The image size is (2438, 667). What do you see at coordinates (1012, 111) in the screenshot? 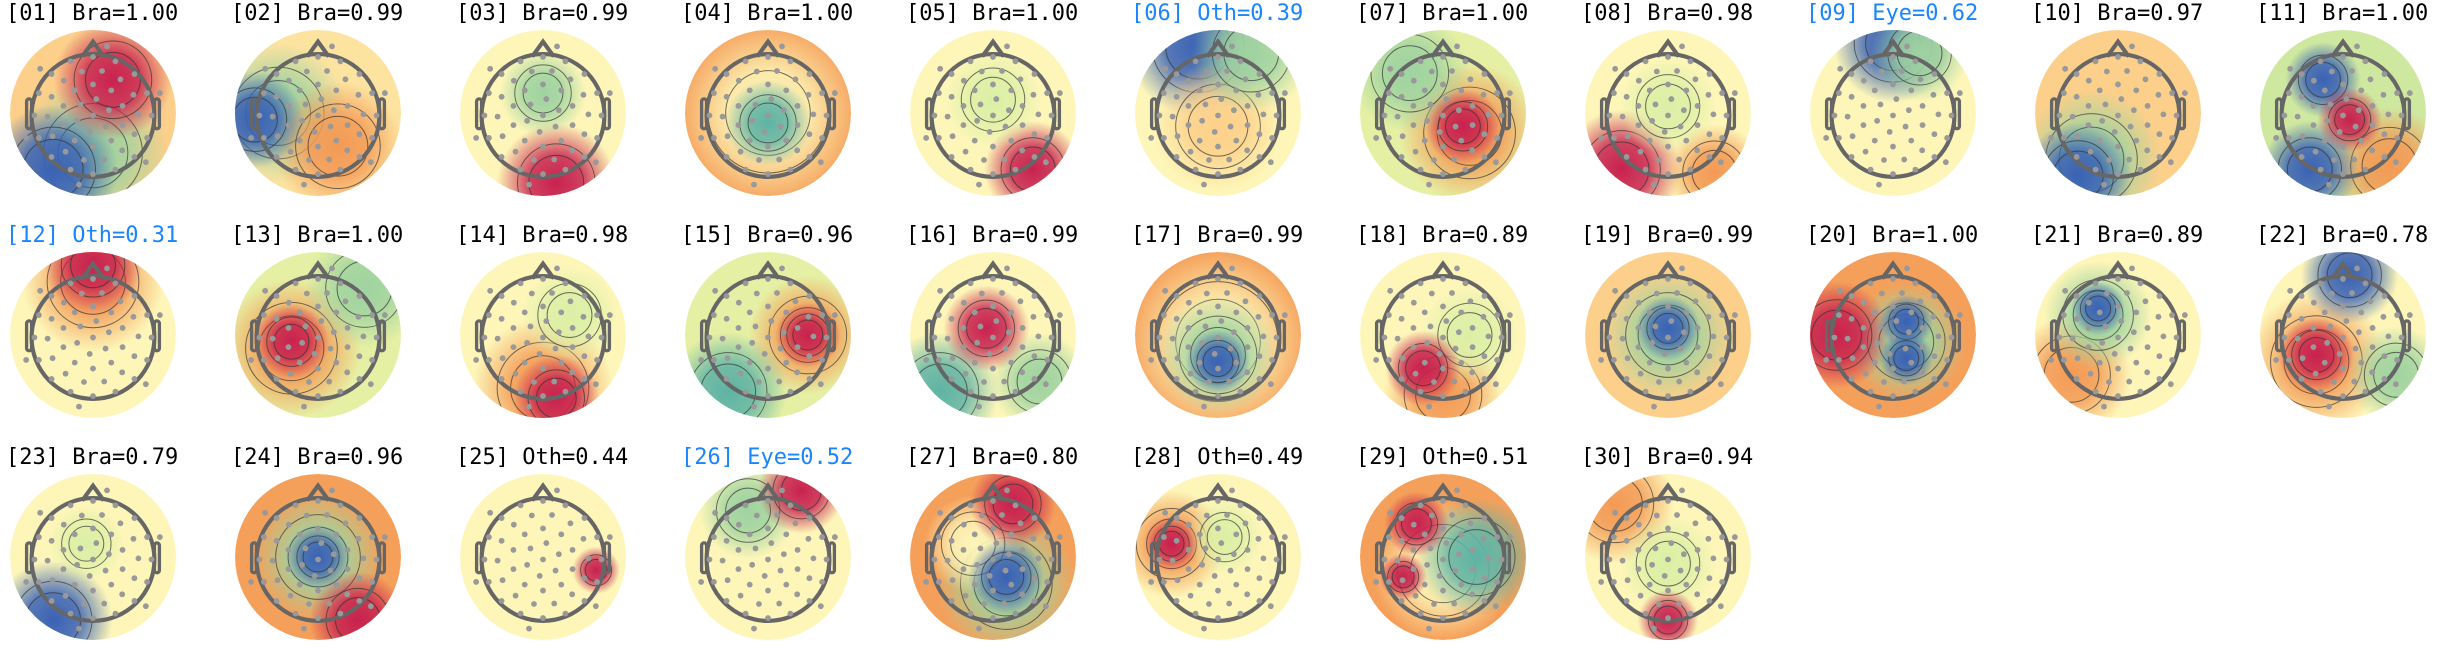
I see `component-5-panel: [05] Bra=1.00` at bounding box center [1012, 111].